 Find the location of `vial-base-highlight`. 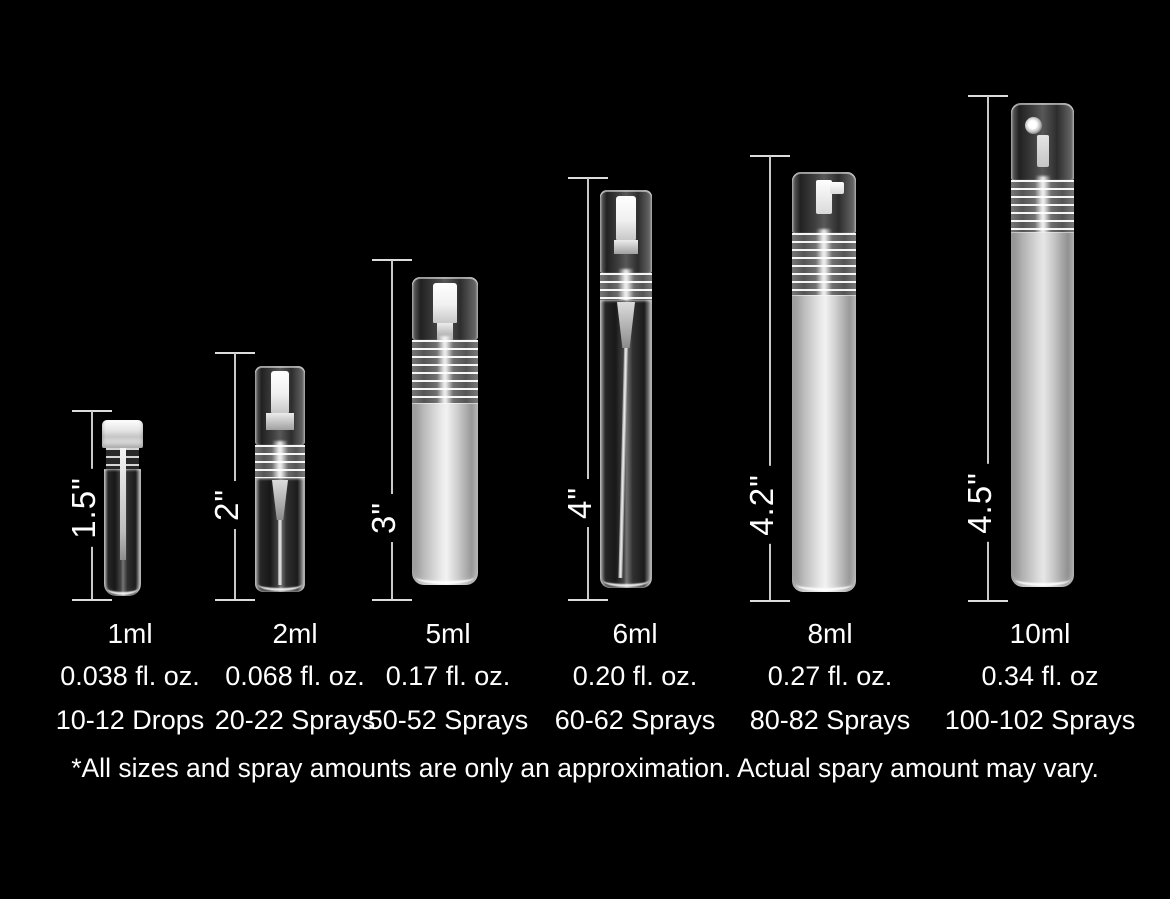

vial-base-highlight is located at coordinates (122, 588).